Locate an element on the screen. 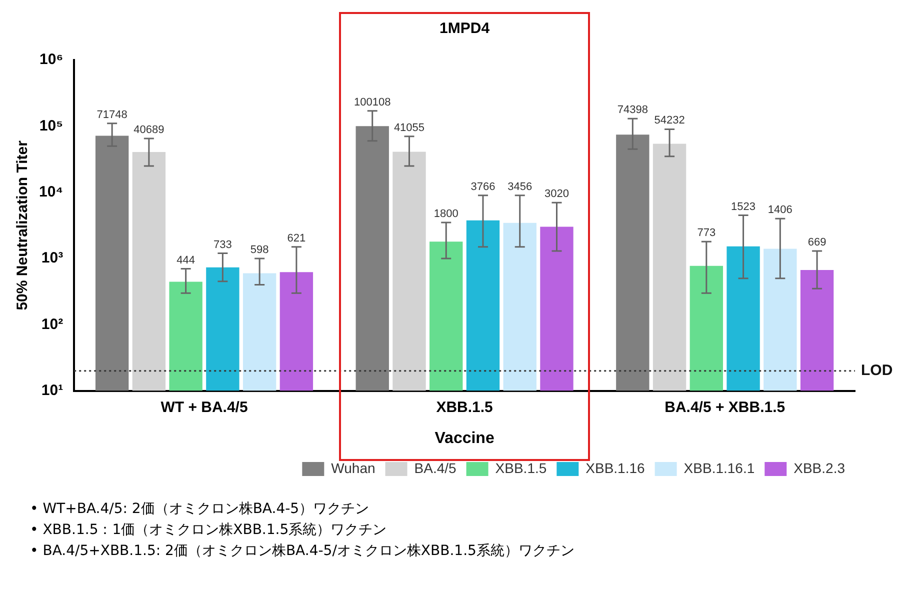 The width and height of the screenshot is (910, 611). data-label: 733 is located at coordinates (223, 244).